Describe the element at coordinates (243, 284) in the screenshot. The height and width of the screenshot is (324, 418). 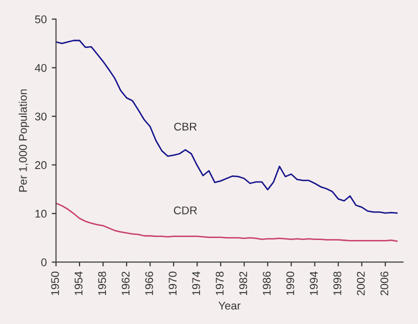
I see `x-tick-label: 1982` at that location.